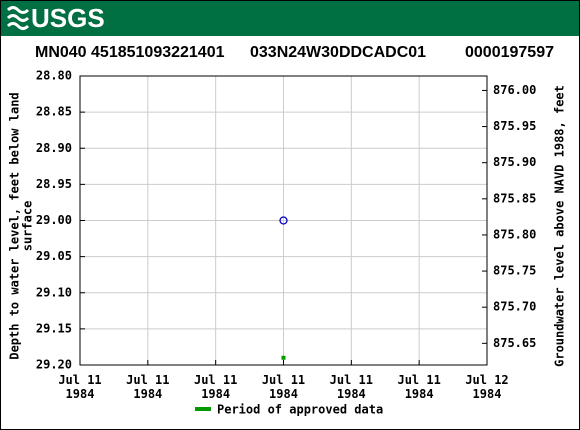 The height and width of the screenshot is (430, 580). What do you see at coordinates (28, 226) in the screenshot?
I see `y-axis-label: surface` at bounding box center [28, 226].